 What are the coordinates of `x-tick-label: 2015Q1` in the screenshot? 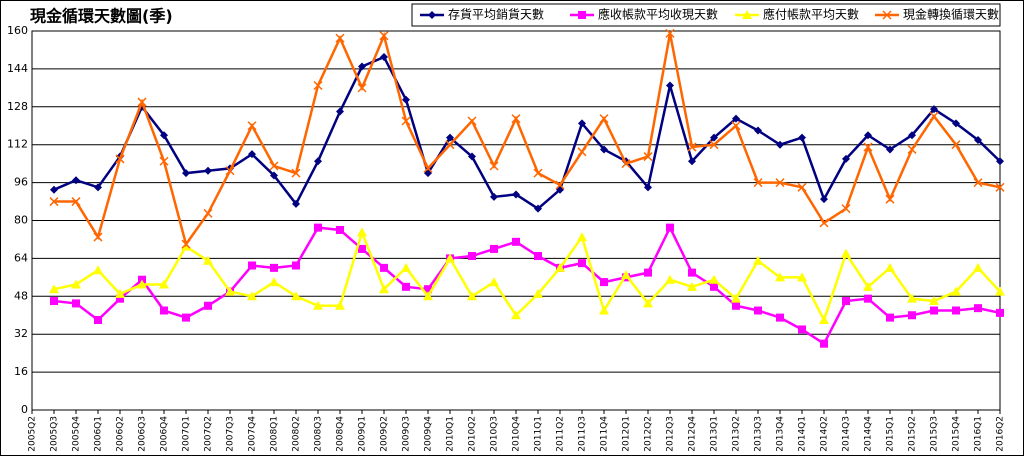 It's located at (891, 434).